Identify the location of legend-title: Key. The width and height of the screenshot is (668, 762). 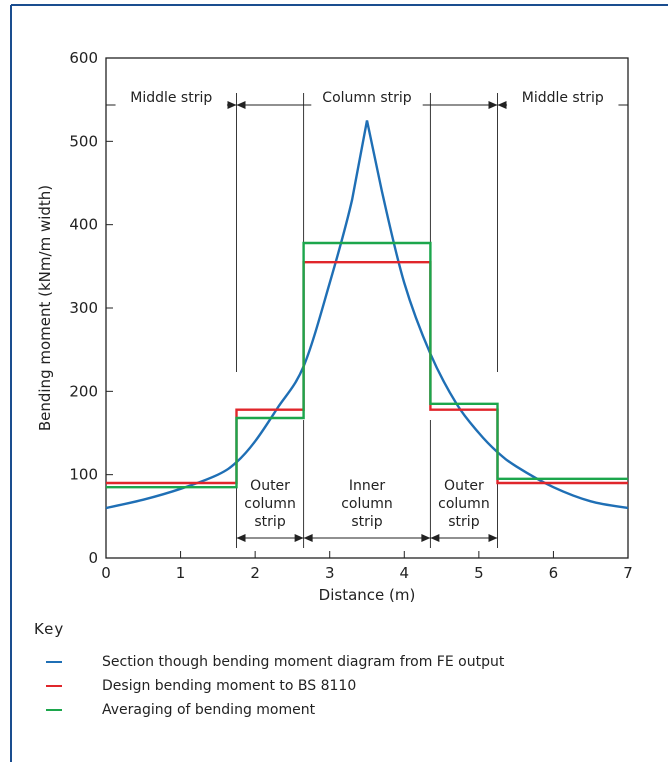
(49, 629).